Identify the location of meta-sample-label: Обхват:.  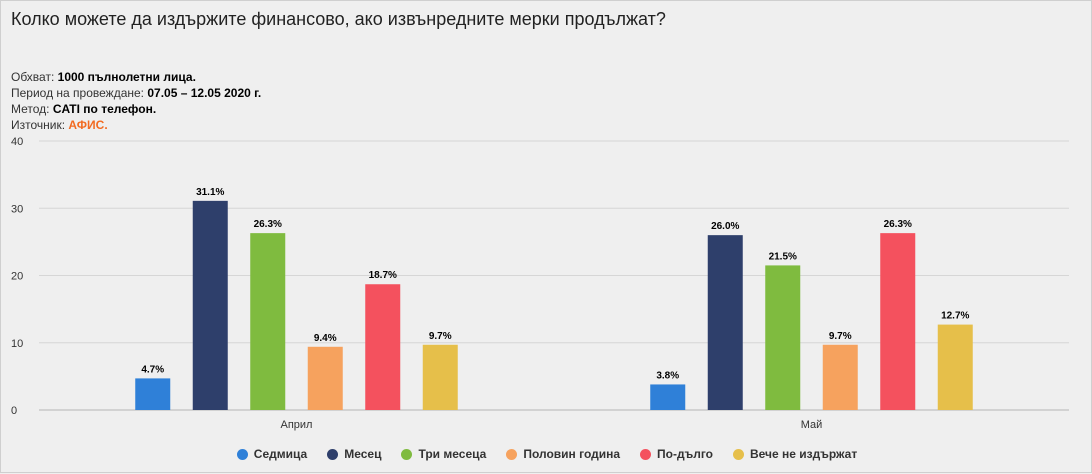
(33, 77).